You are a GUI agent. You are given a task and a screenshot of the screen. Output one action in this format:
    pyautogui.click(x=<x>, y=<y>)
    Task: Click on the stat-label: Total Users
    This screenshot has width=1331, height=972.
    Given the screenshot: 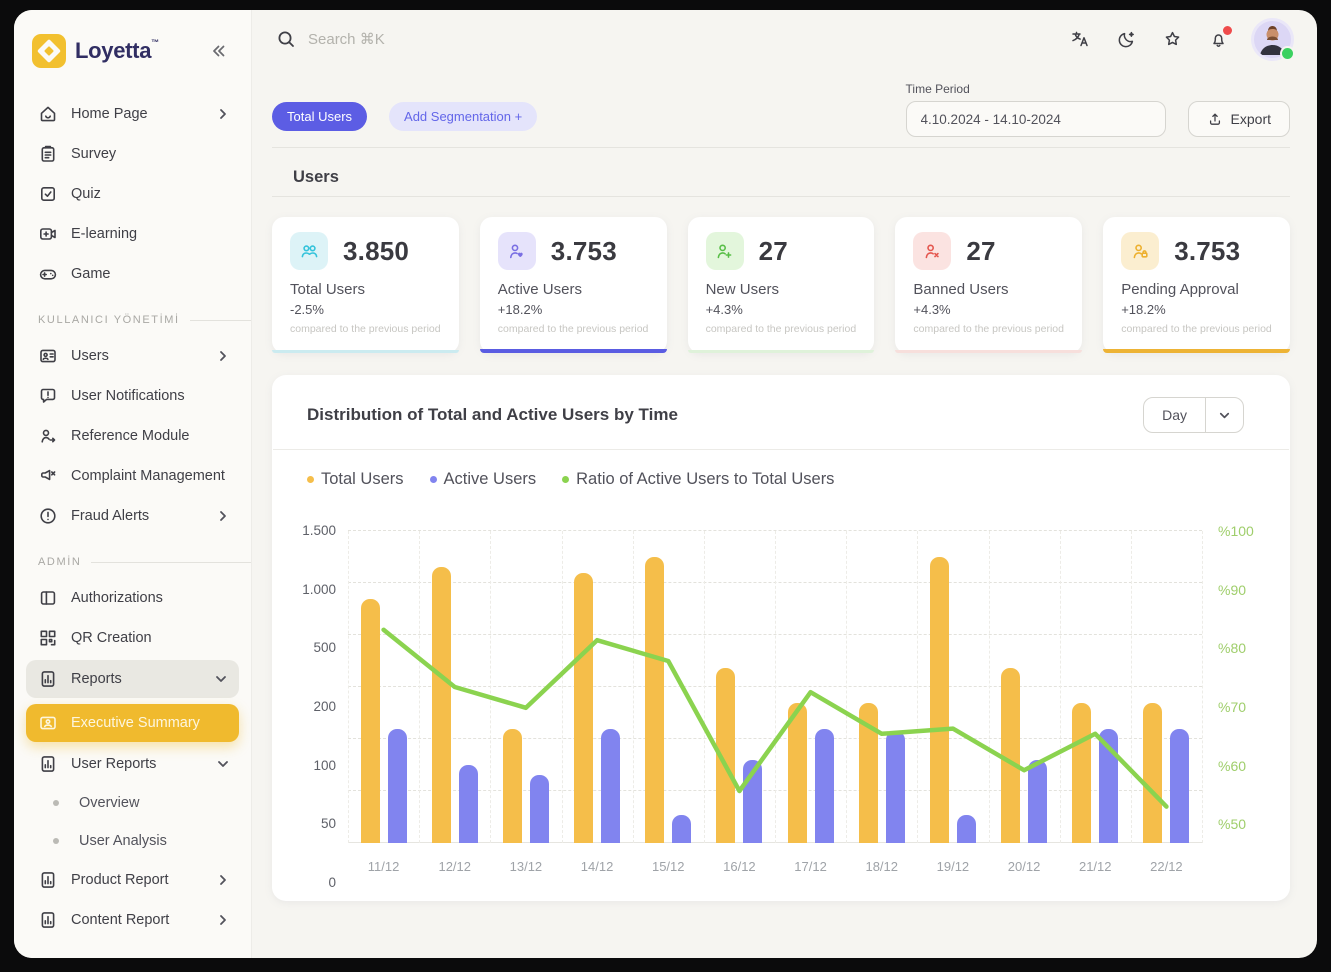 What is the action you would take?
    pyautogui.click(x=328, y=289)
    